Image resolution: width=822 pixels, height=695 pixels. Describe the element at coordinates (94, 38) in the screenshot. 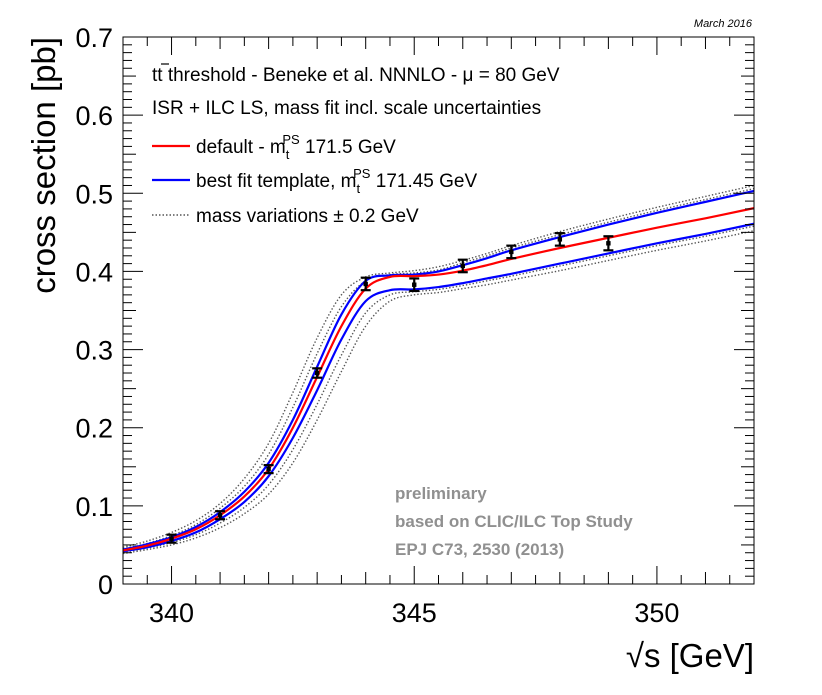

I see `y-tick-label: 0.7` at that location.